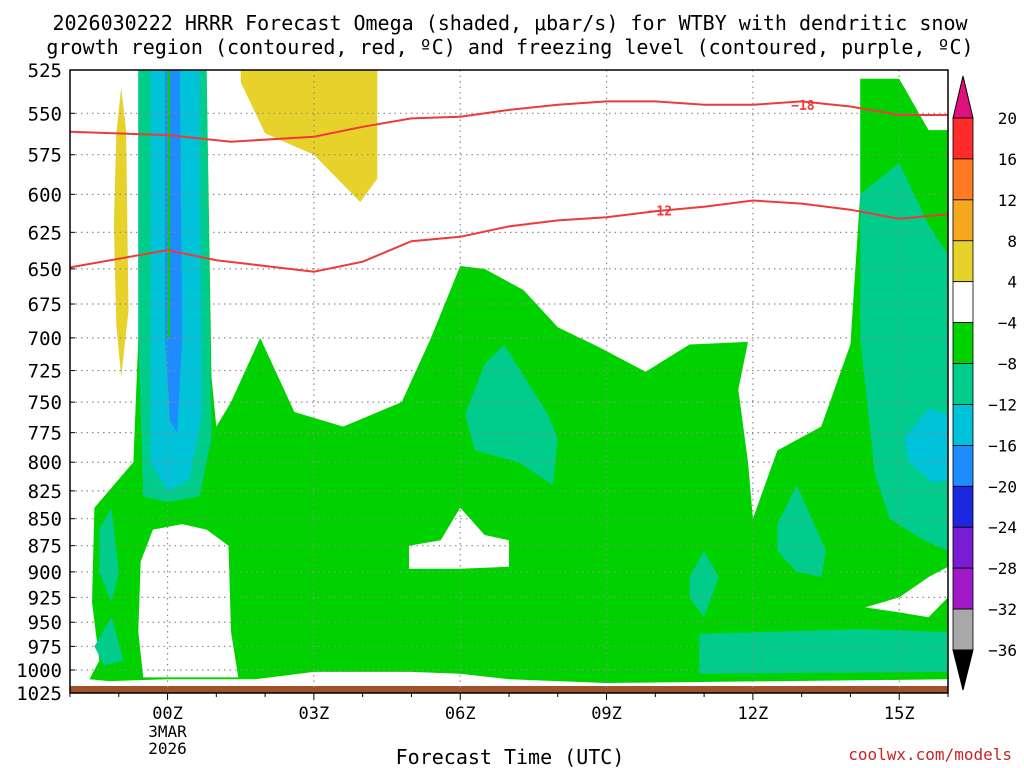 The width and height of the screenshot is (1024, 768). Describe the element at coordinates (510, 756) in the screenshot. I see `x-axis-label: Forecast Time (UTC)` at that location.